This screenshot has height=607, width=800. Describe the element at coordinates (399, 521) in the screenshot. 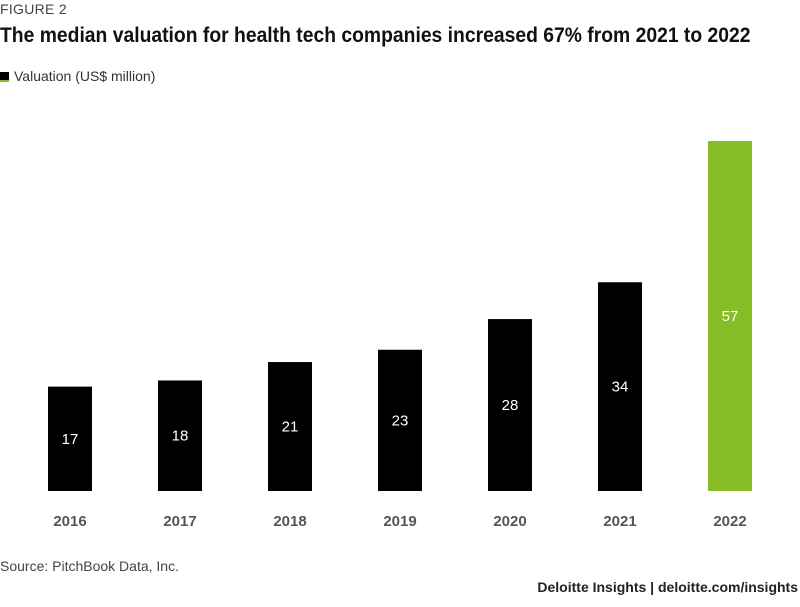

I see `x-tick-label-2019: 2019` at that location.